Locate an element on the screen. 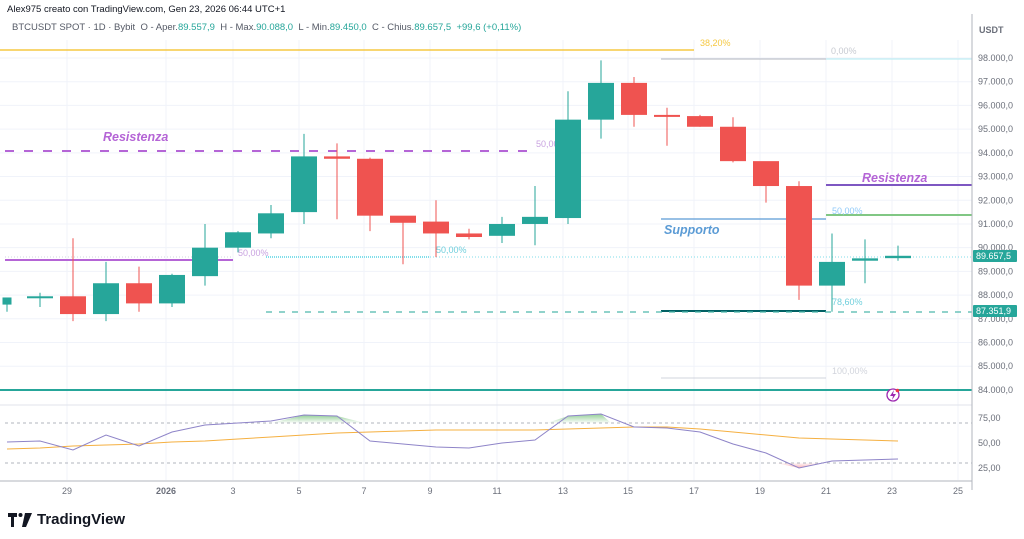  high-value: 90.088,0 is located at coordinates (275, 27).